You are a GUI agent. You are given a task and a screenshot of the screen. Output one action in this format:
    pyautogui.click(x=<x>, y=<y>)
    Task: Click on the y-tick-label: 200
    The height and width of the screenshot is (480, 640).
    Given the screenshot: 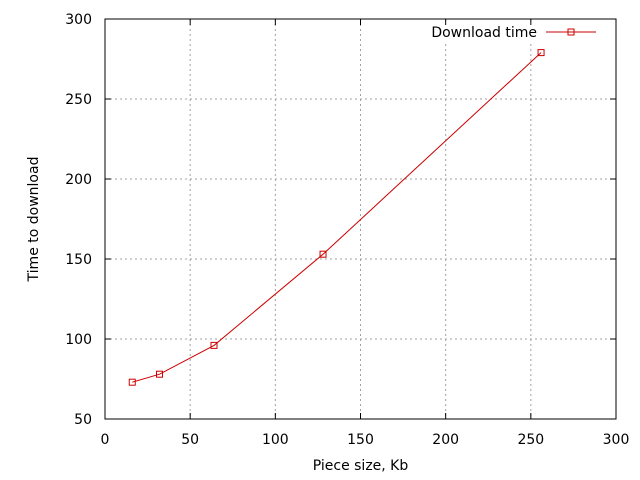 What is the action you would take?
    pyautogui.click(x=78, y=180)
    